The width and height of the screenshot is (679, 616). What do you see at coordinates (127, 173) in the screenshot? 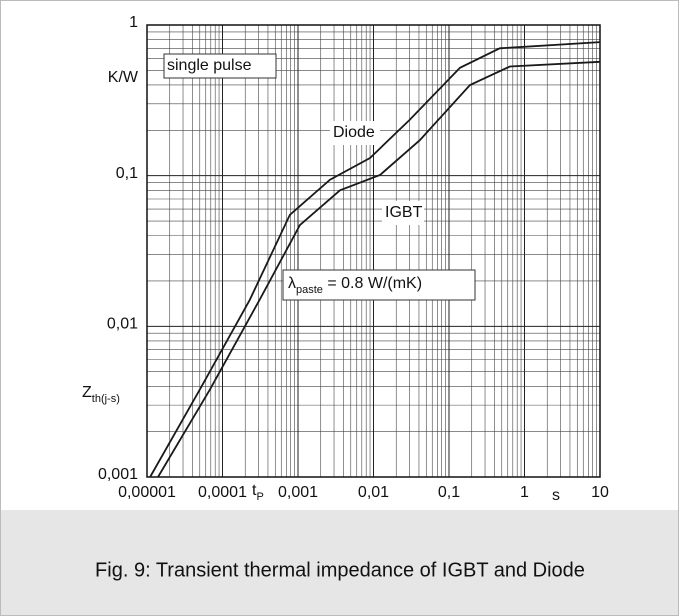
I see `y-tick-label: 0,1` at bounding box center [127, 173].